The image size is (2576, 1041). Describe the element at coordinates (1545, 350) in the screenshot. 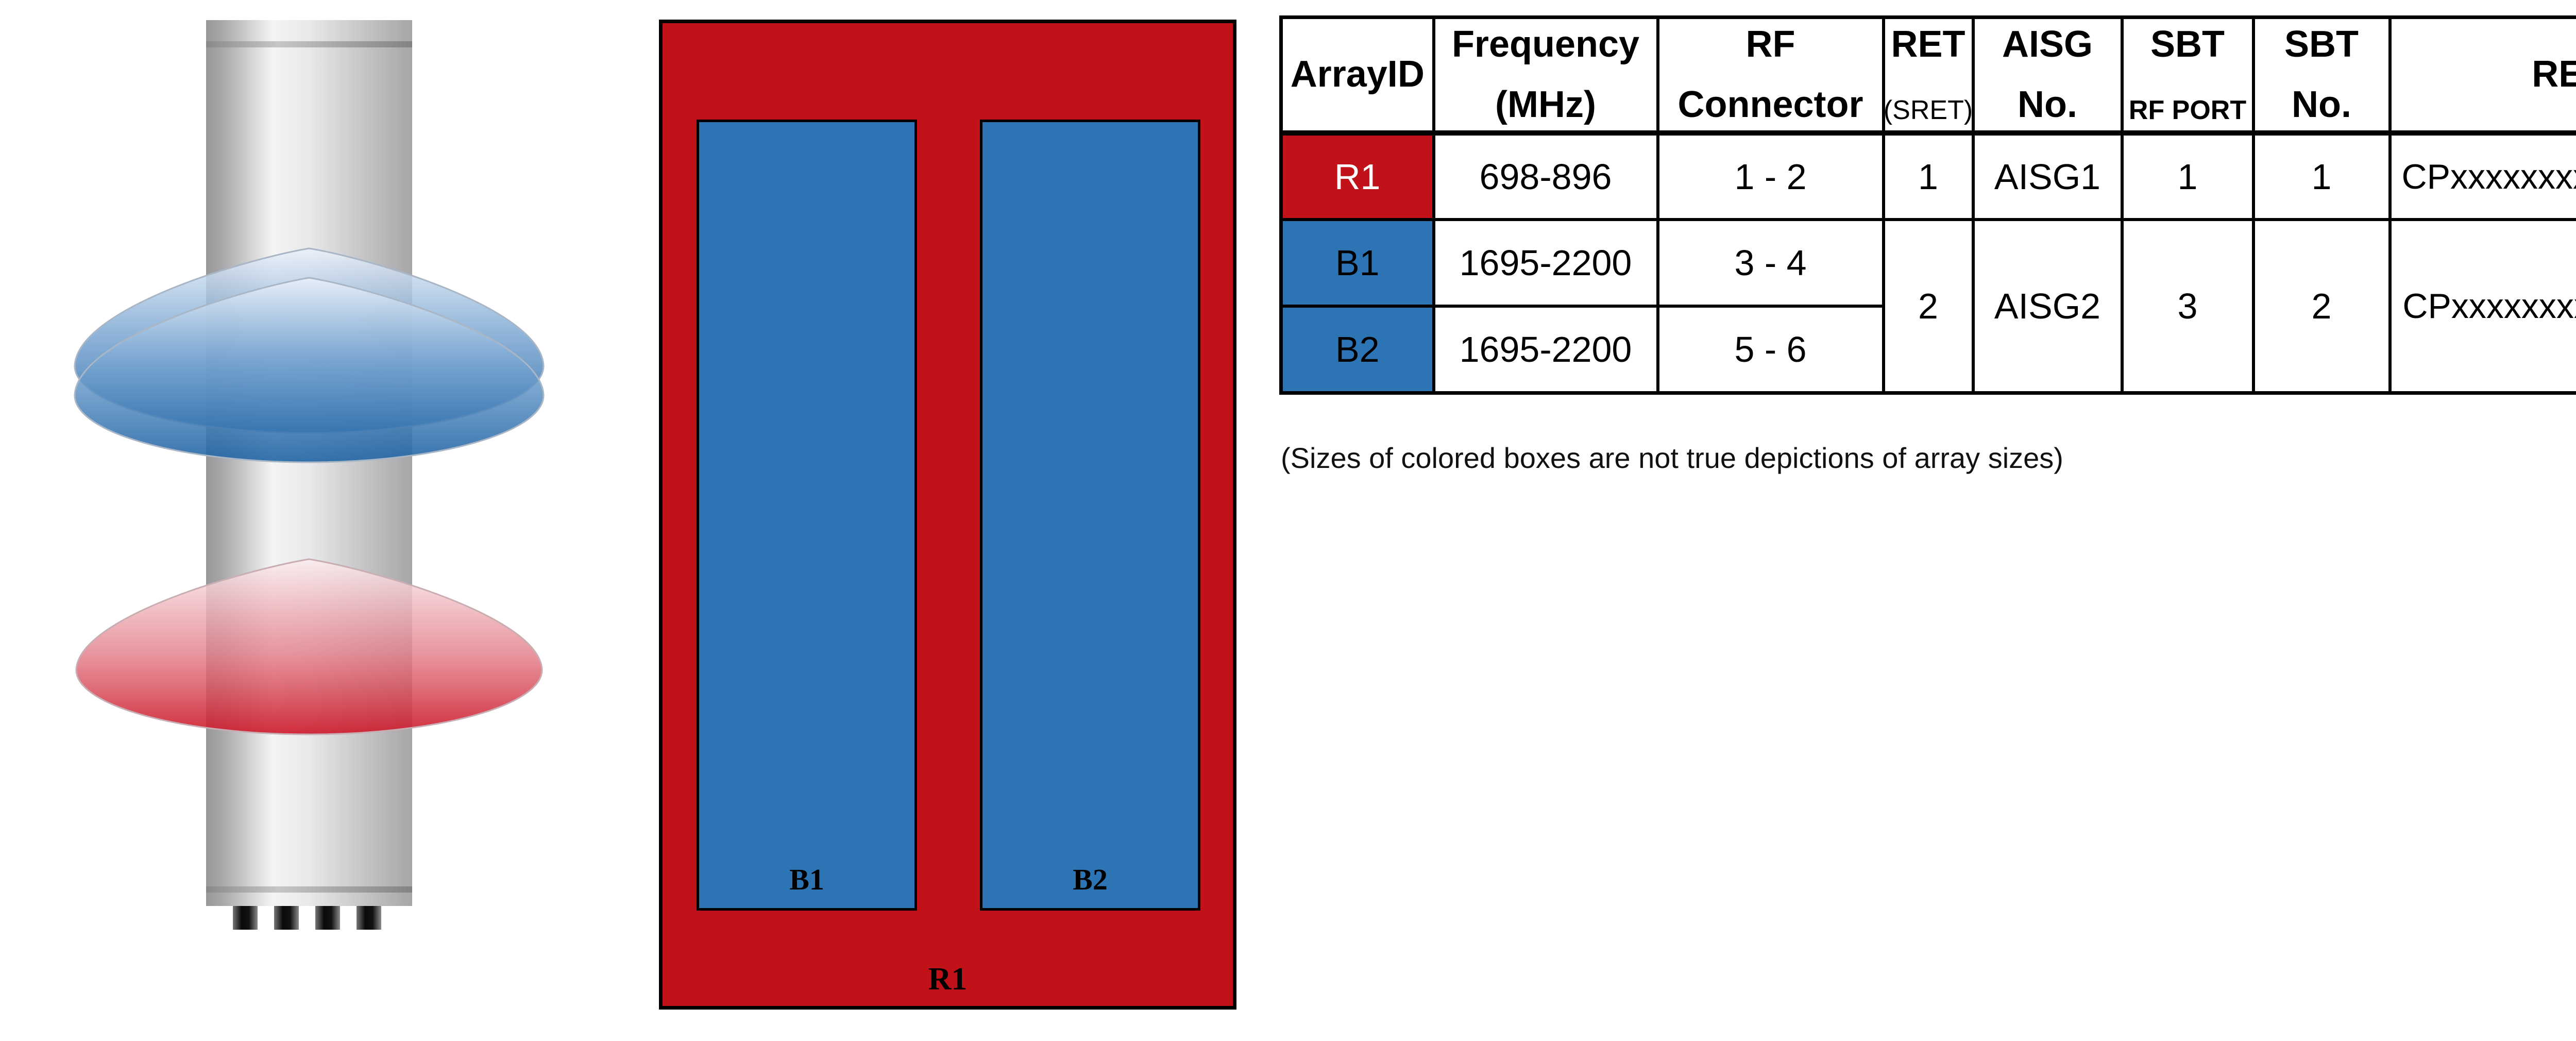

I see `cell-frequency-b2: 1695-2200` at that location.